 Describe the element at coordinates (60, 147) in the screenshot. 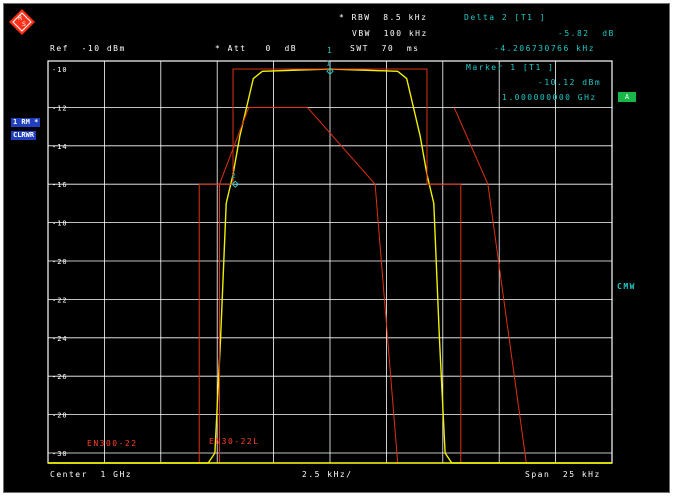

I see `y-tick-label: -14` at that location.